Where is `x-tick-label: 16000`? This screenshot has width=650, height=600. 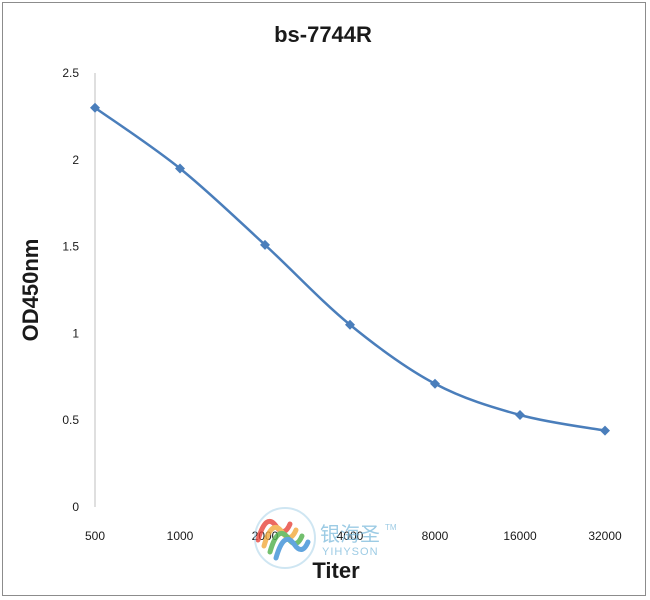 x-tick-label: 16000 is located at coordinates (520, 536).